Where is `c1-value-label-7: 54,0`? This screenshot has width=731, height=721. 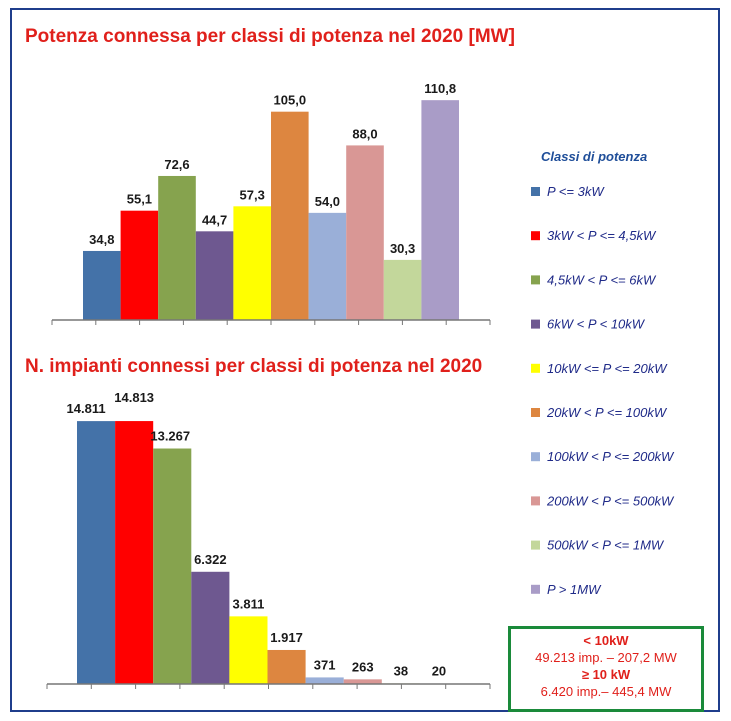 c1-value-label-7: 54,0 is located at coordinates (327, 201).